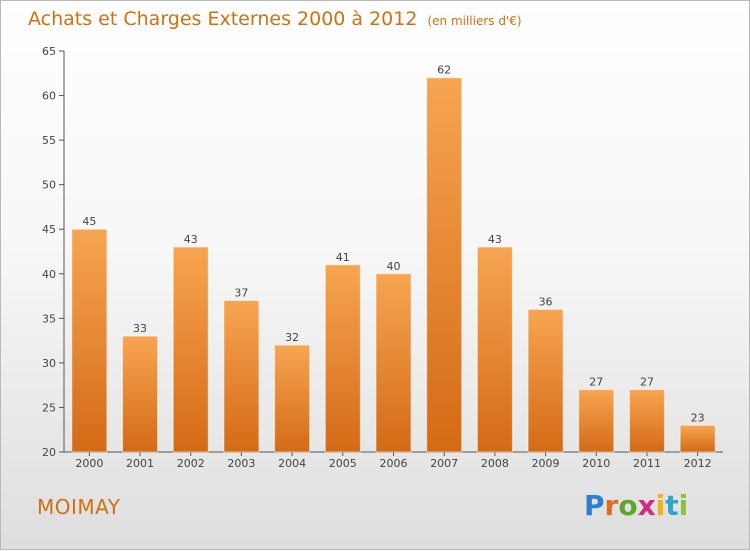 The width and height of the screenshot is (750, 551). What do you see at coordinates (140, 394) in the screenshot?
I see `bar-2001` at bounding box center [140, 394].